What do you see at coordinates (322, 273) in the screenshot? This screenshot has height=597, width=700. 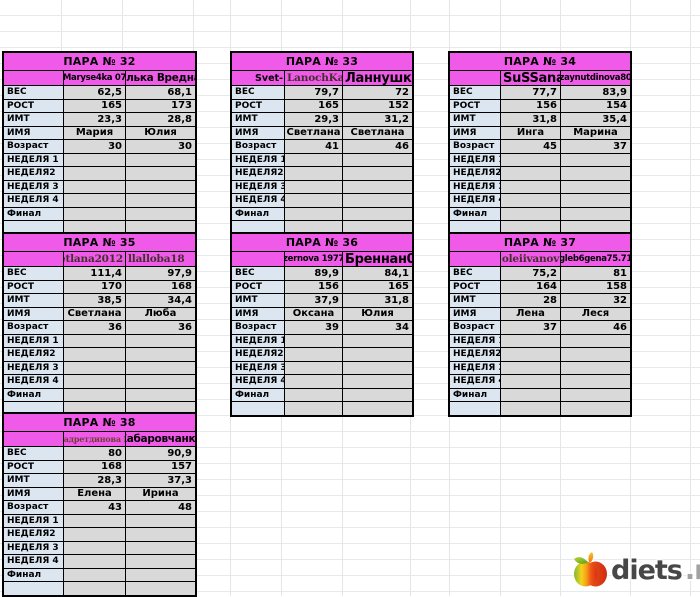 I see `data-row: ВЕС 89,9 84,1` at bounding box center [322, 273].